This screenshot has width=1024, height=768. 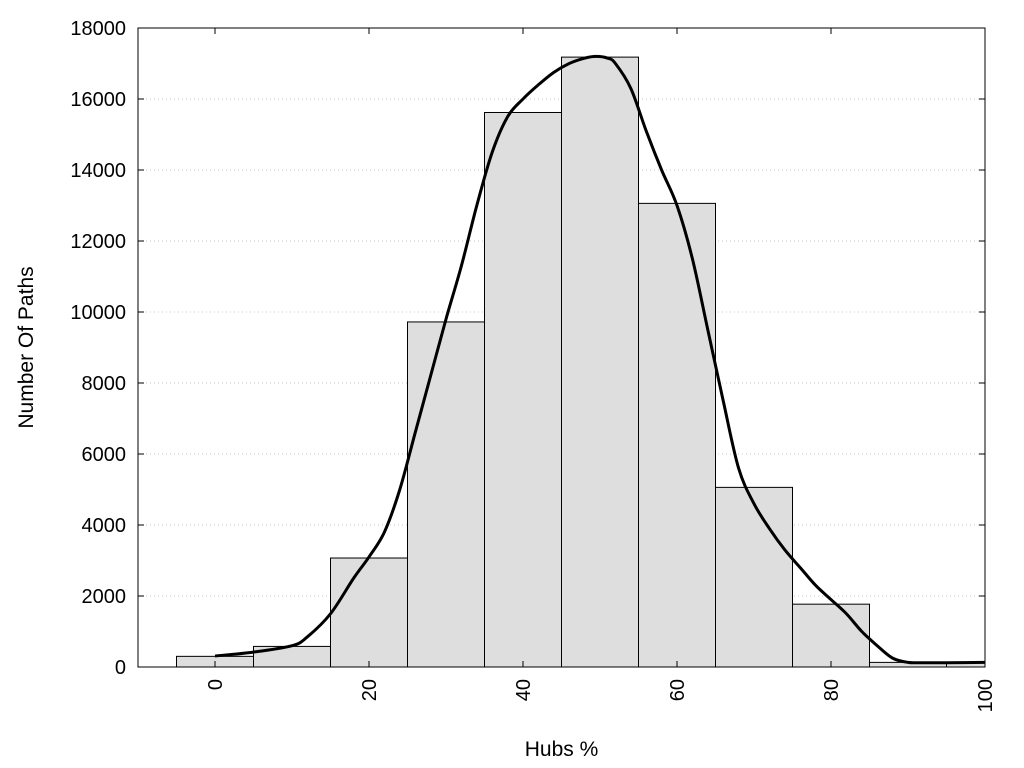 I want to click on x-tick-label: 20, so click(x=370, y=690).